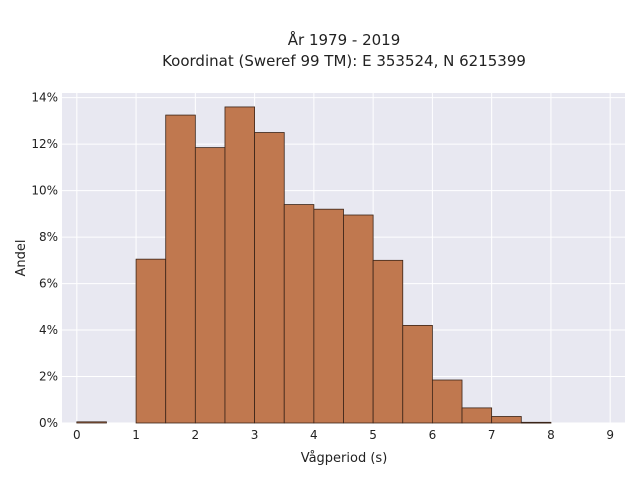 This screenshot has height=480, width=640. Describe the element at coordinates (255, 435) in the screenshot. I see `x-tick-label: 3` at that location.